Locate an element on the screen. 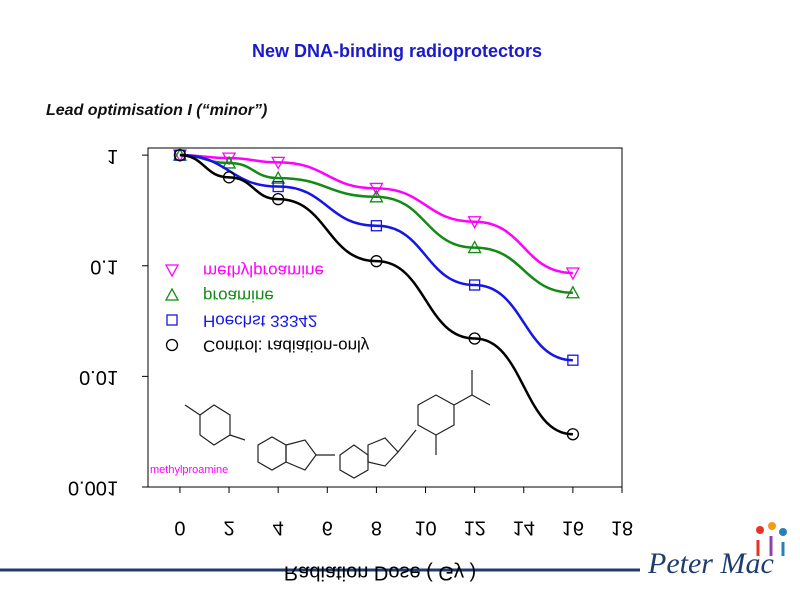 The height and width of the screenshot is (600, 800). y-tick-label: 0.1 is located at coordinates (104, 266).